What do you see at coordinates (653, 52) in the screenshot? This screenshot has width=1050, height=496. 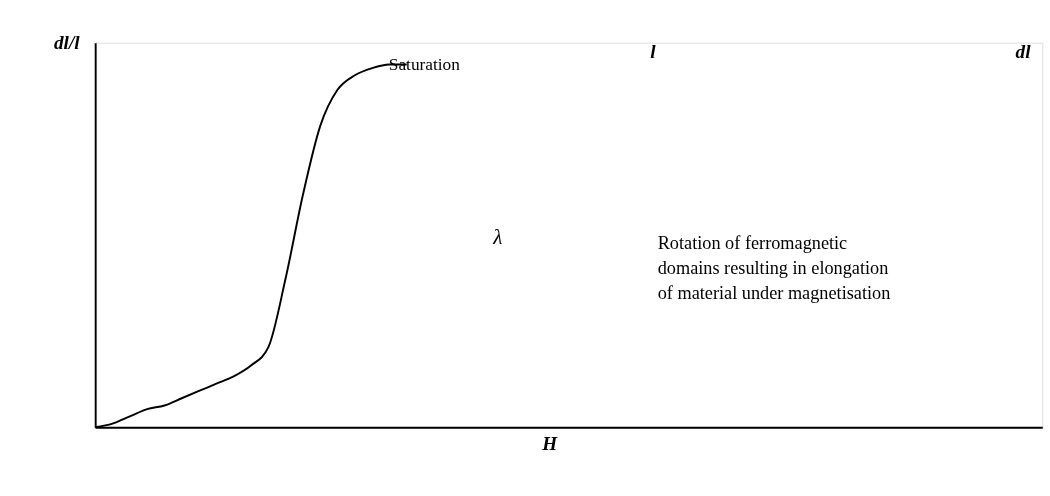 I see `text: l` at bounding box center [653, 52].